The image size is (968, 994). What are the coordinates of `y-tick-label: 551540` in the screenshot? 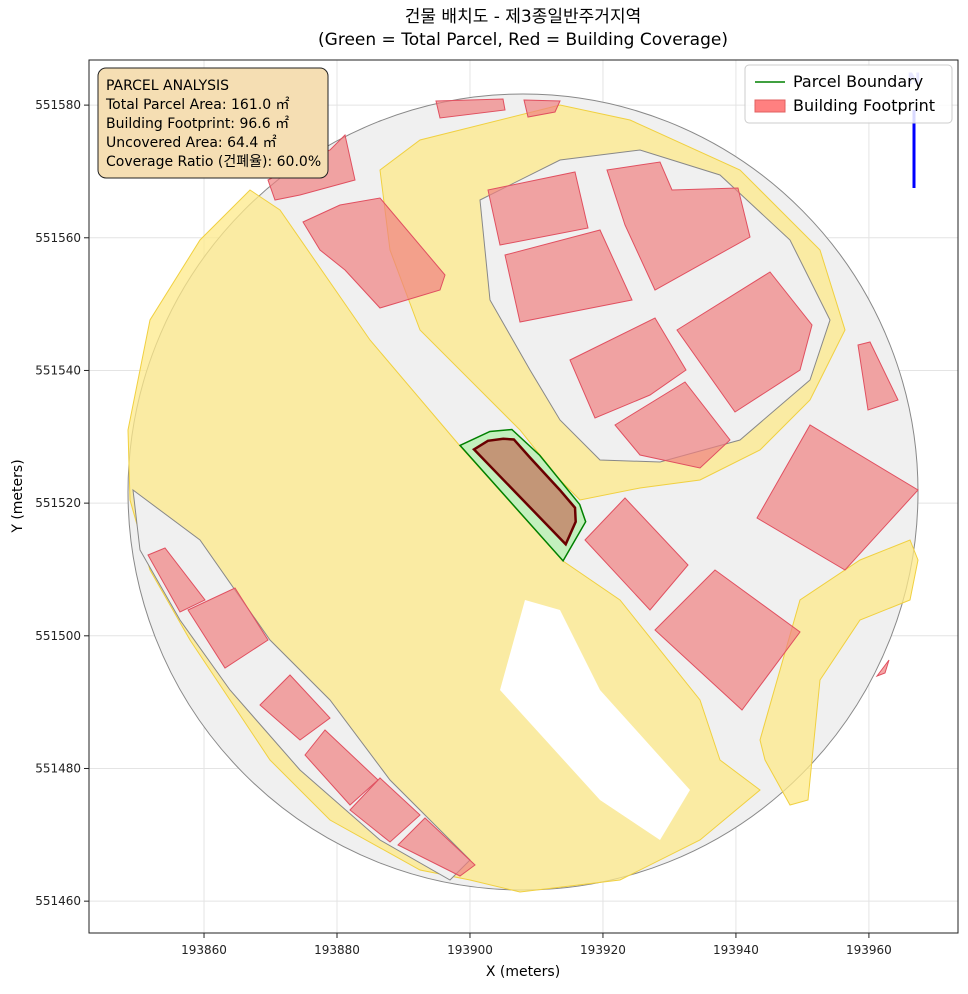 It's located at (58, 370).